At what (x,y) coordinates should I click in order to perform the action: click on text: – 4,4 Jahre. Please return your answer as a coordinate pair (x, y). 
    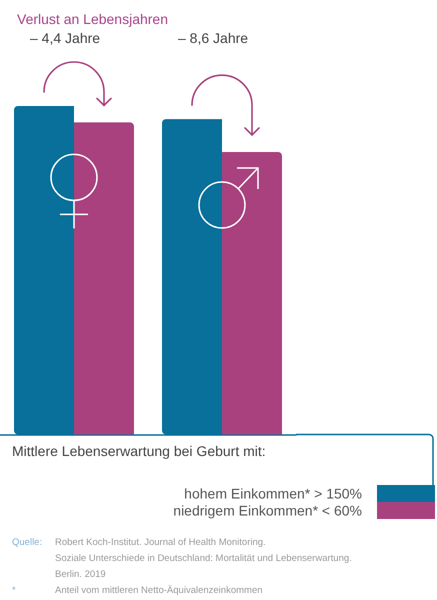
    Looking at the image, I should click on (65, 38).